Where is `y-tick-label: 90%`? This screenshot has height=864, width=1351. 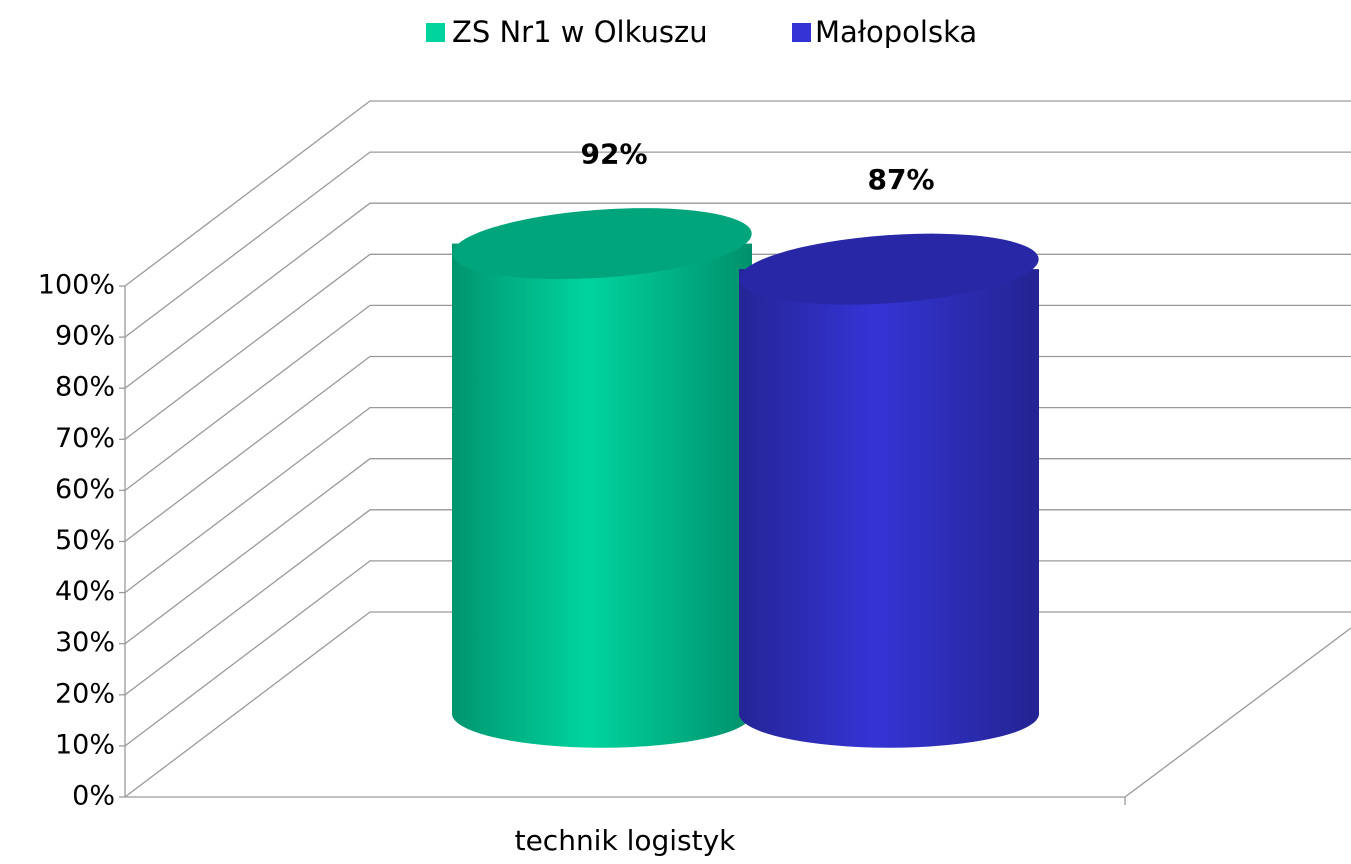
y-tick-label: 90% is located at coordinates (85, 336).